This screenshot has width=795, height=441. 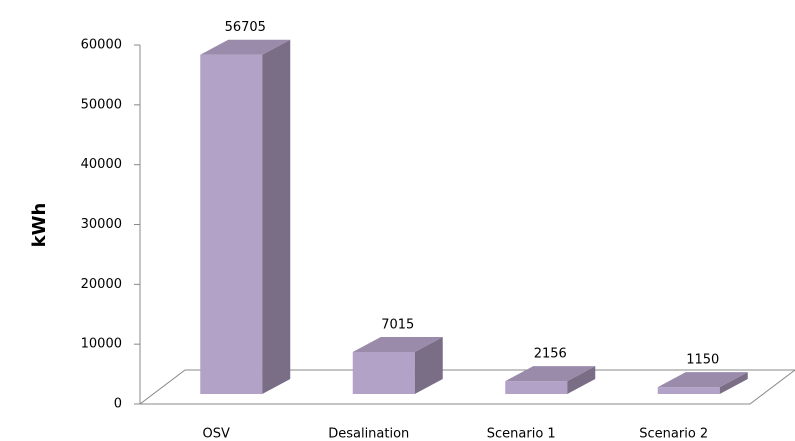 What do you see at coordinates (216, 434) in the screenshot?
I see `x-tick-label: OSV` at bounding box center [216, 434].